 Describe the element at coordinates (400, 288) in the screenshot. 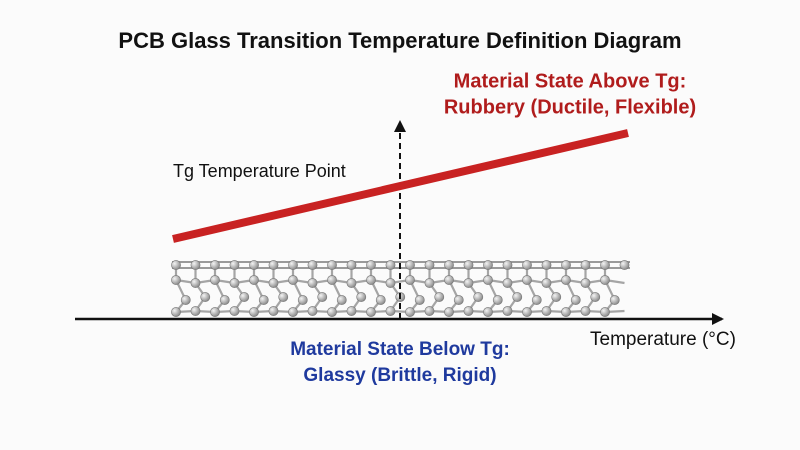

I see `glassy-lattice` at that location.